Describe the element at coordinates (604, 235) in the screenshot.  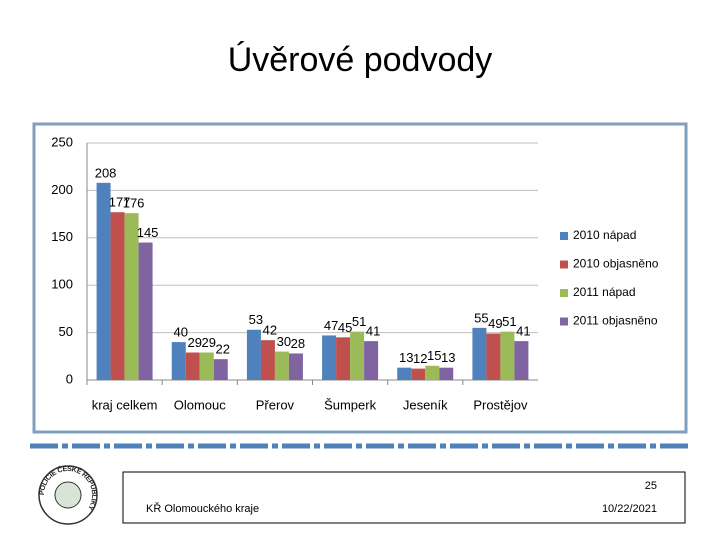
I see `legend-label: 2010 nápad` at that location.